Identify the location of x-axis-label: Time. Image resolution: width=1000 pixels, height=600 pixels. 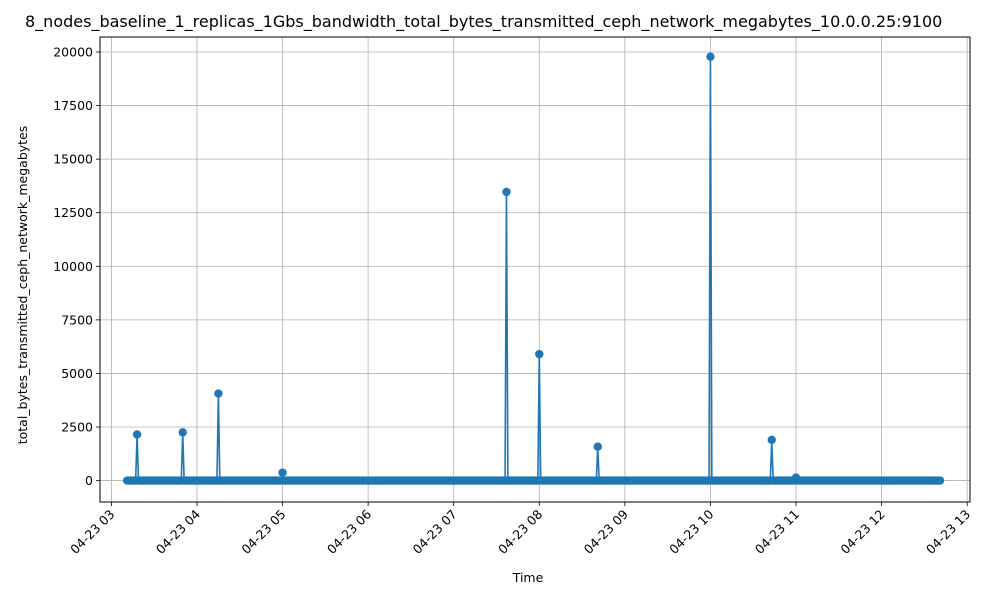
(528, 577).